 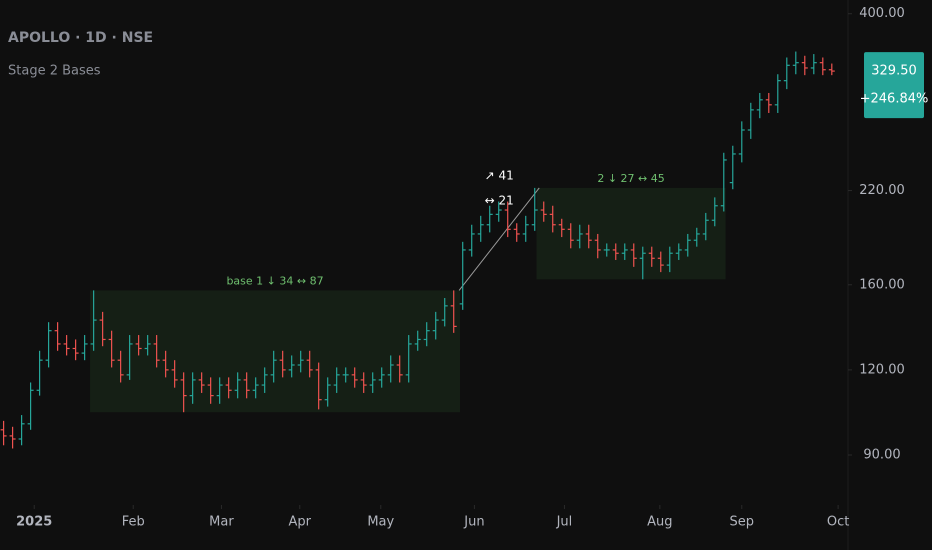 What do you see at coordinates (881, 454) in the screenshot?
I see `y-tick-label: 90.00` at bounding box center [881, 454].